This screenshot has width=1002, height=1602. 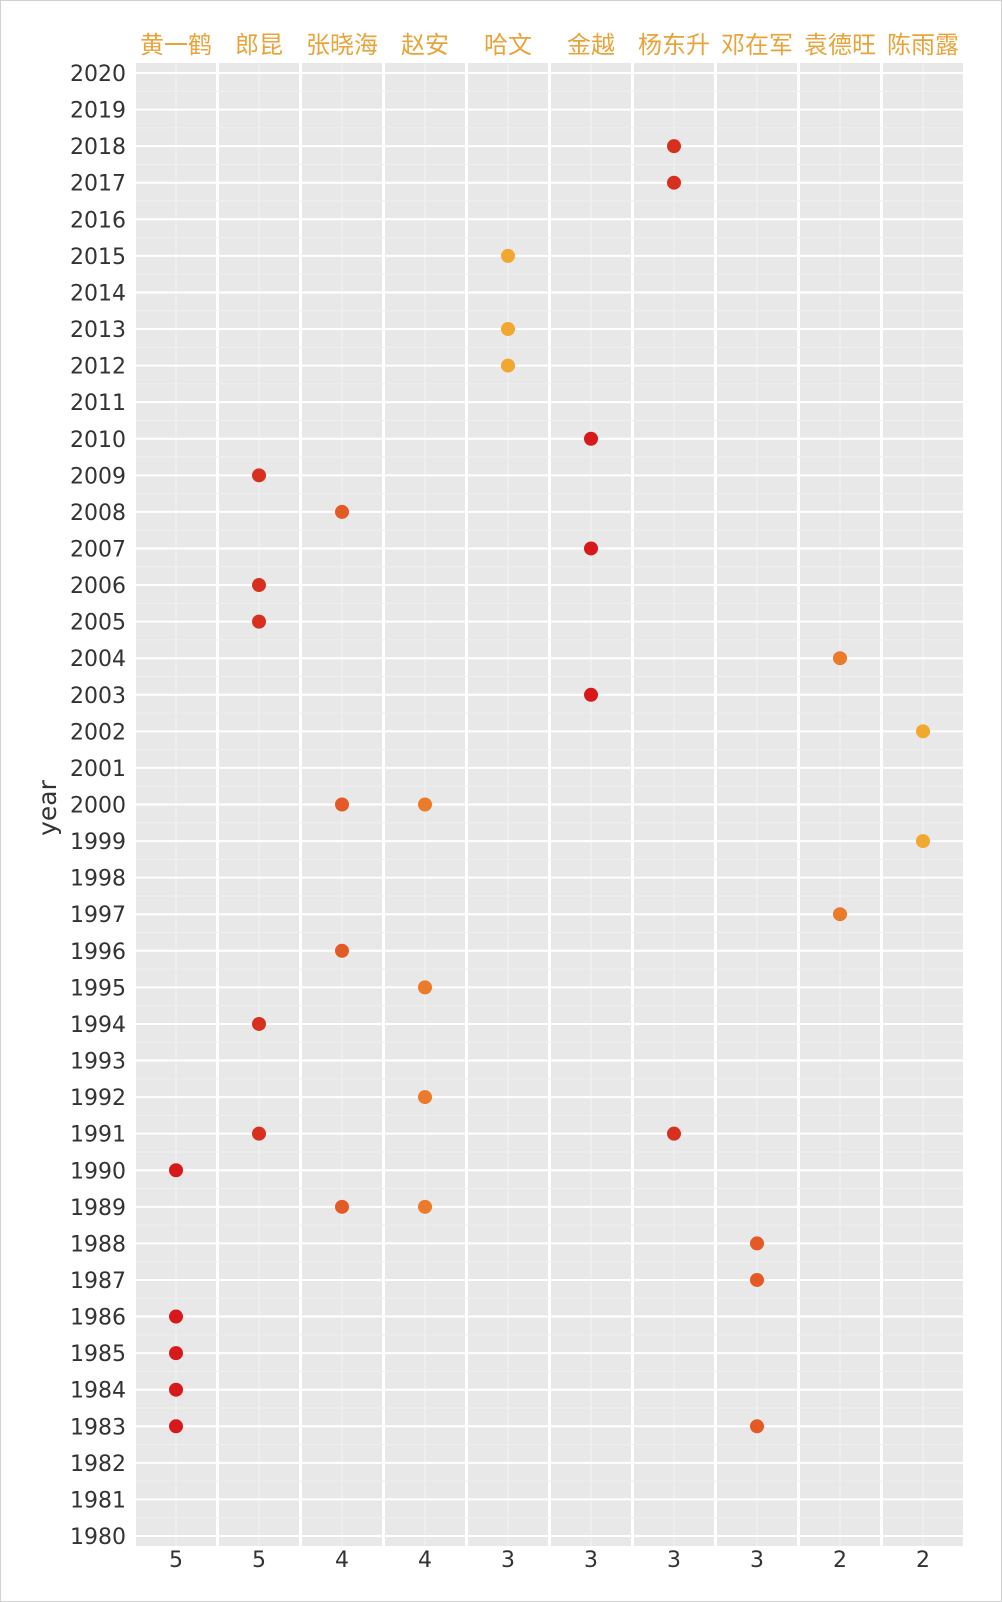 I want to click on y-tick-label: 1998, so click(x=98, y=879).